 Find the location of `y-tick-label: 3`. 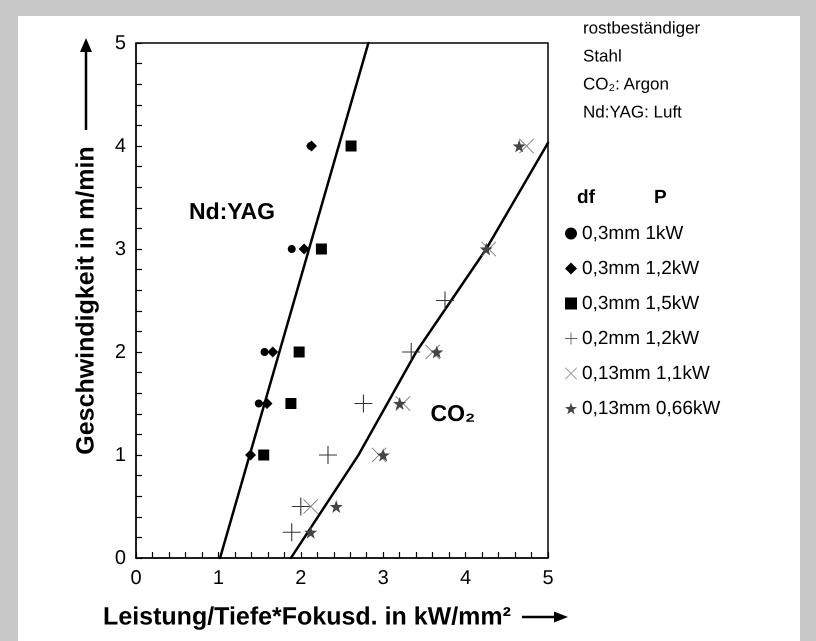

y-tick-label: 3 is located at coordinates (120, 249).